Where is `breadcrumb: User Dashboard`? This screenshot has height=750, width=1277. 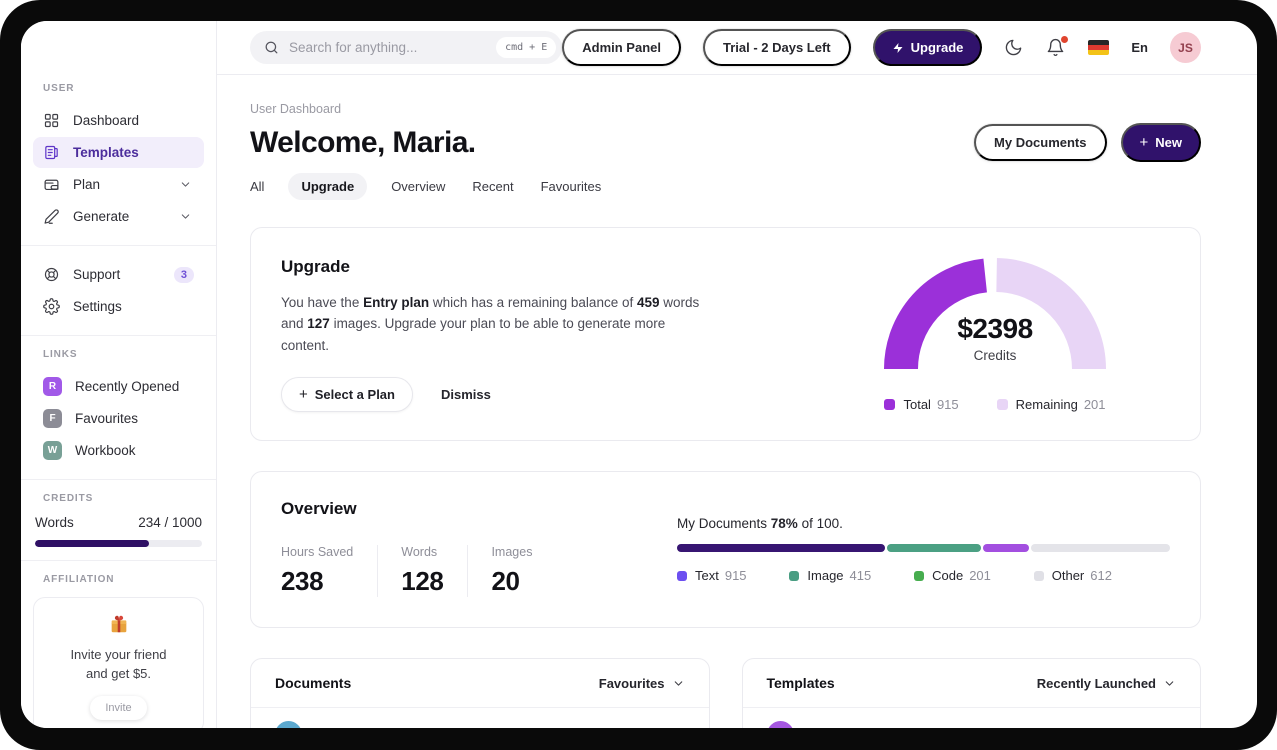
breadcrumb: User Dashboard is located at coordinates (296, 109).